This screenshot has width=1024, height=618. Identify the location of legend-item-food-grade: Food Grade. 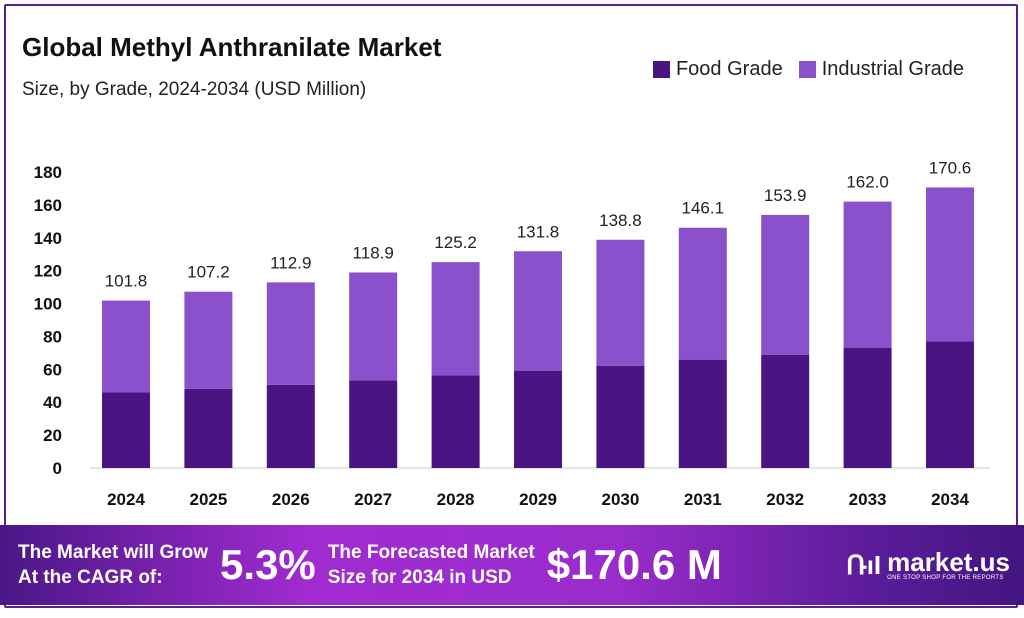
(717, 69).